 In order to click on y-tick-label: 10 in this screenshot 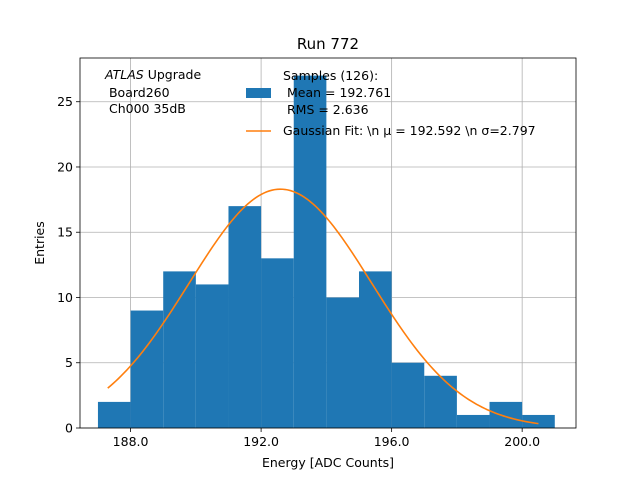, I will do `click(65, 297)`.